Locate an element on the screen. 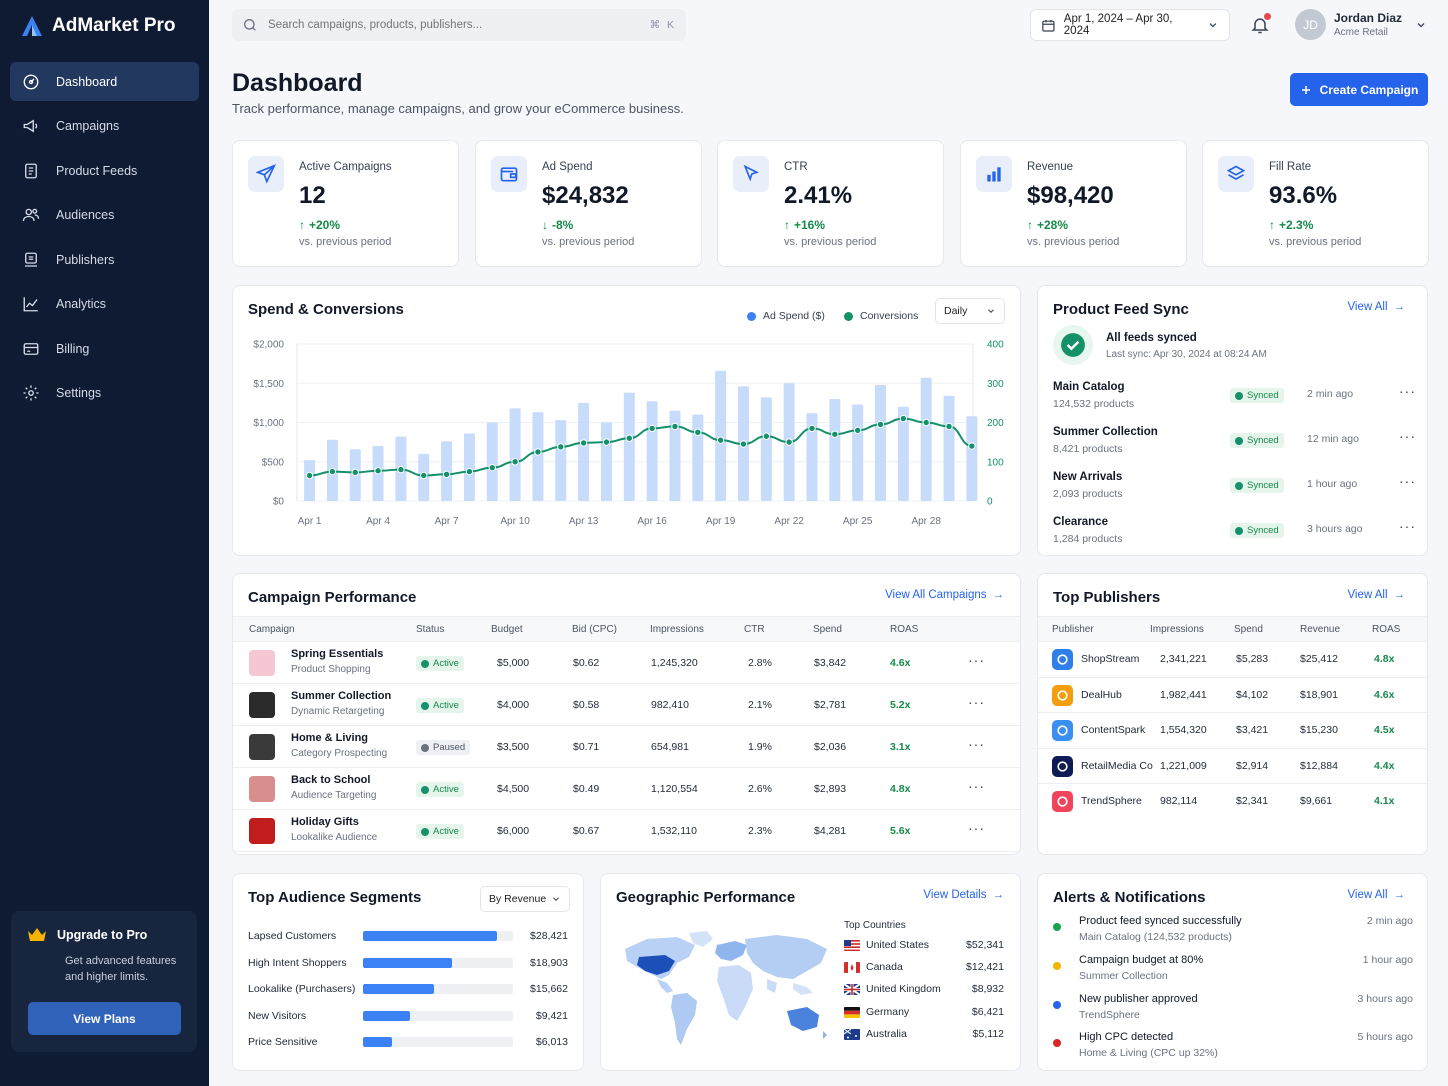 The width and height of the screenshot is (1448, 1086). period-select: Daily is located at coordinates (970, 311).